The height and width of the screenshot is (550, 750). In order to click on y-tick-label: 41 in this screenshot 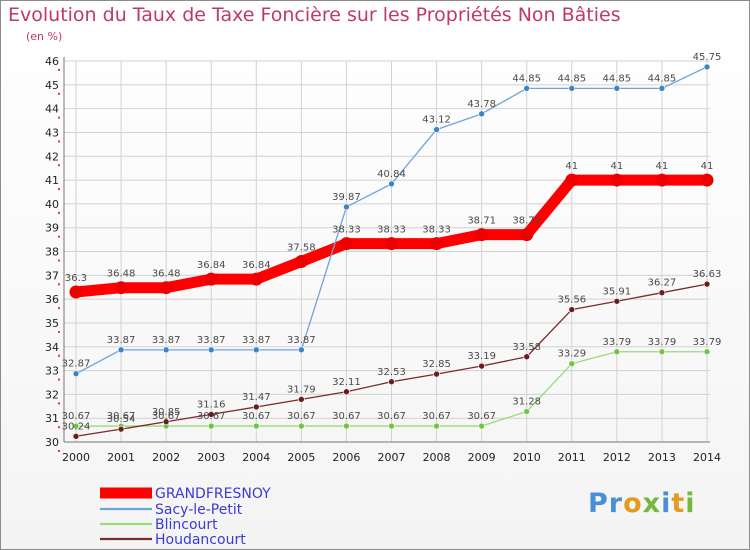, I will do `click(52, 180)`.